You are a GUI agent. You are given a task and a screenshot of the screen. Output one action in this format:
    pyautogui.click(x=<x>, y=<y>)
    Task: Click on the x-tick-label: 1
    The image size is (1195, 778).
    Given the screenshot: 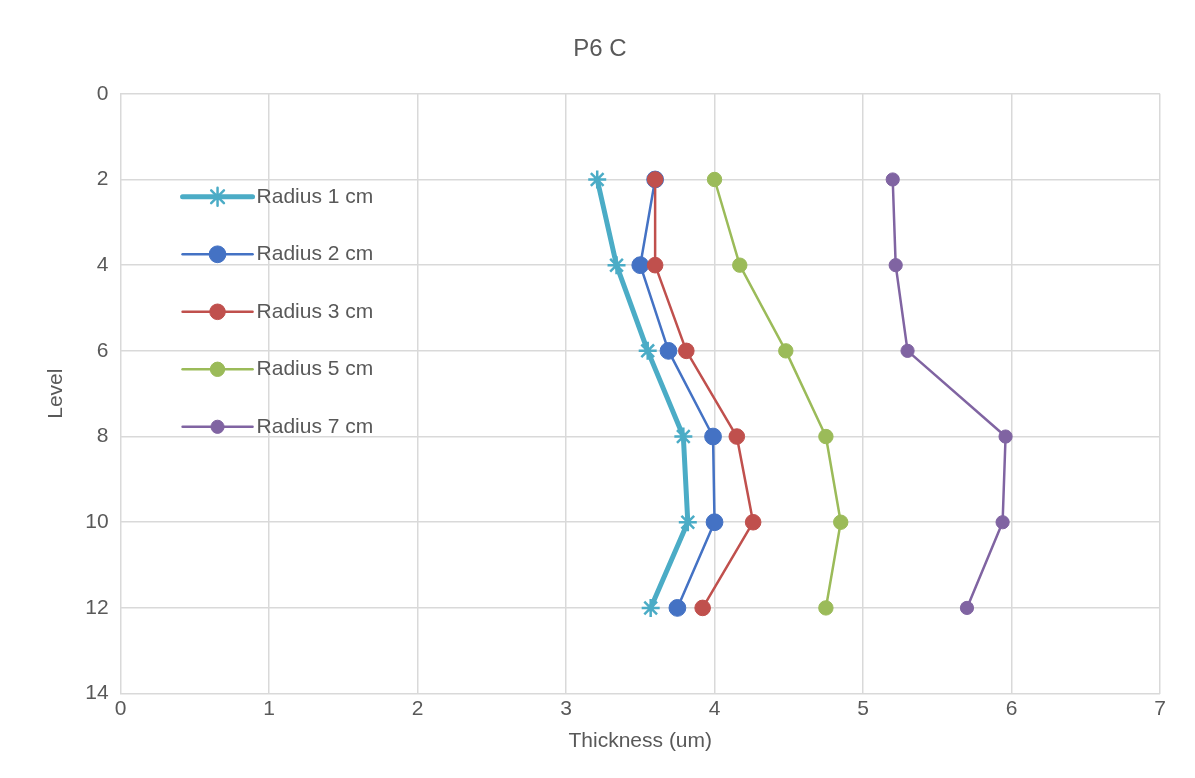 What is the action you would take?
    pyautogui.click(x=269, y=707)
    